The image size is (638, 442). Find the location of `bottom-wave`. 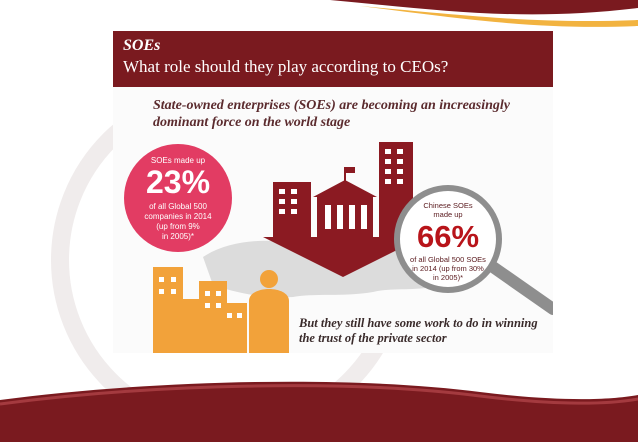

bottom-wave is located at coordinates (319, 411).